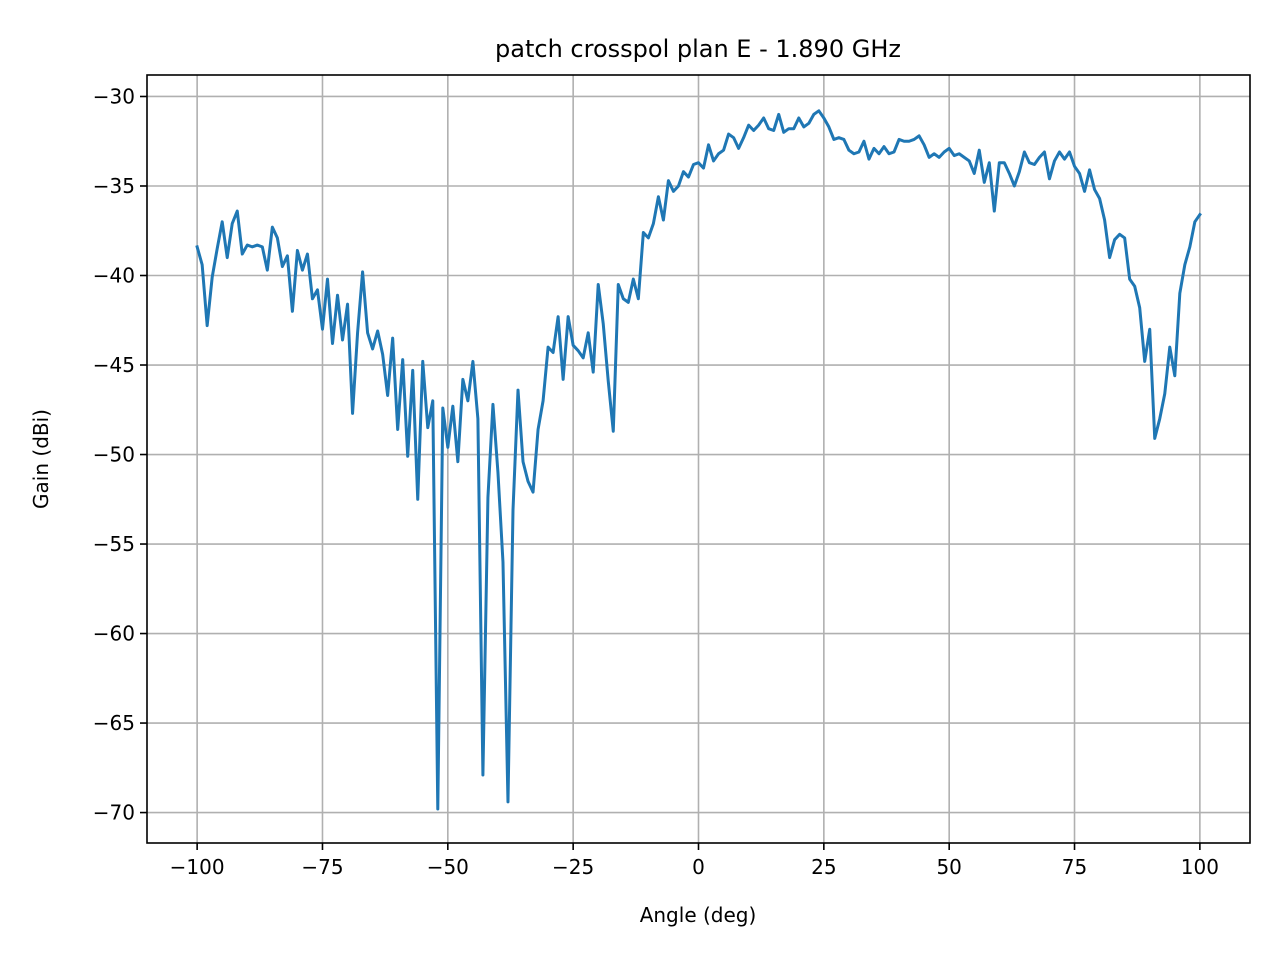  I want to click on y-tick-label: −30, so click(114, 96).